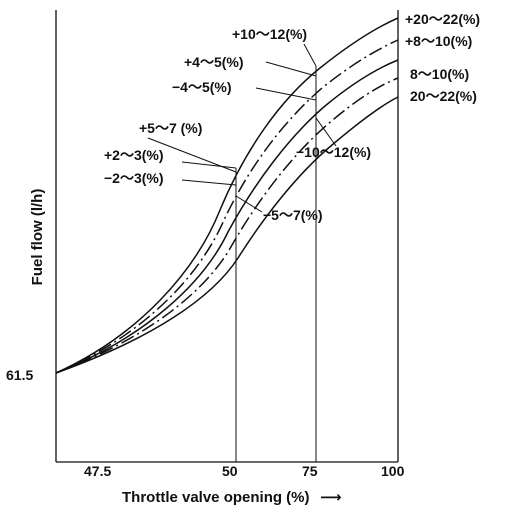  I want to click on label-plus-8-10: +8～10(%), so click(438, 41).